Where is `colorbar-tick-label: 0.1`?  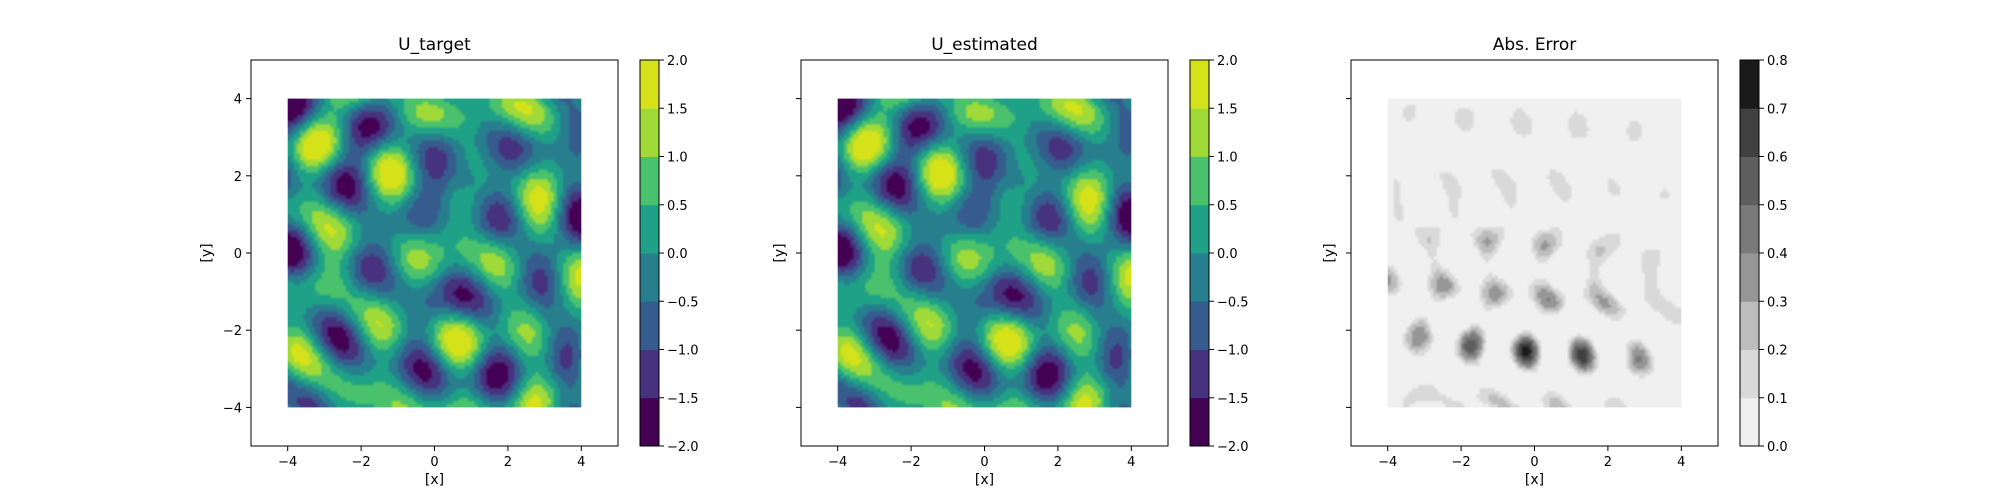
colorbar-tick-label: 0.1 is located at coordinates (1777, 399).